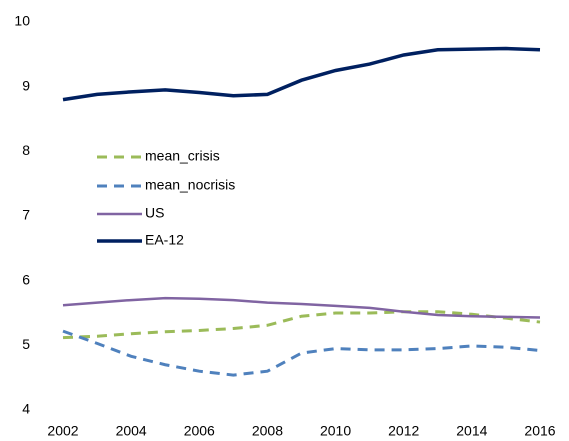 Image resolution: width=569 pixels, height=441 pixels. I want to click on x-tick-label: 2008, so click(267, 431).